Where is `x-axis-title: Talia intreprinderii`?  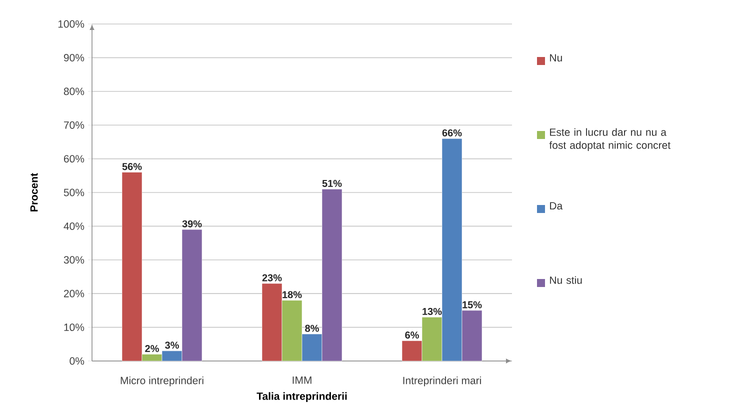
x-axis-title: Talia intreprinderii is located at coordinates (301, 397).